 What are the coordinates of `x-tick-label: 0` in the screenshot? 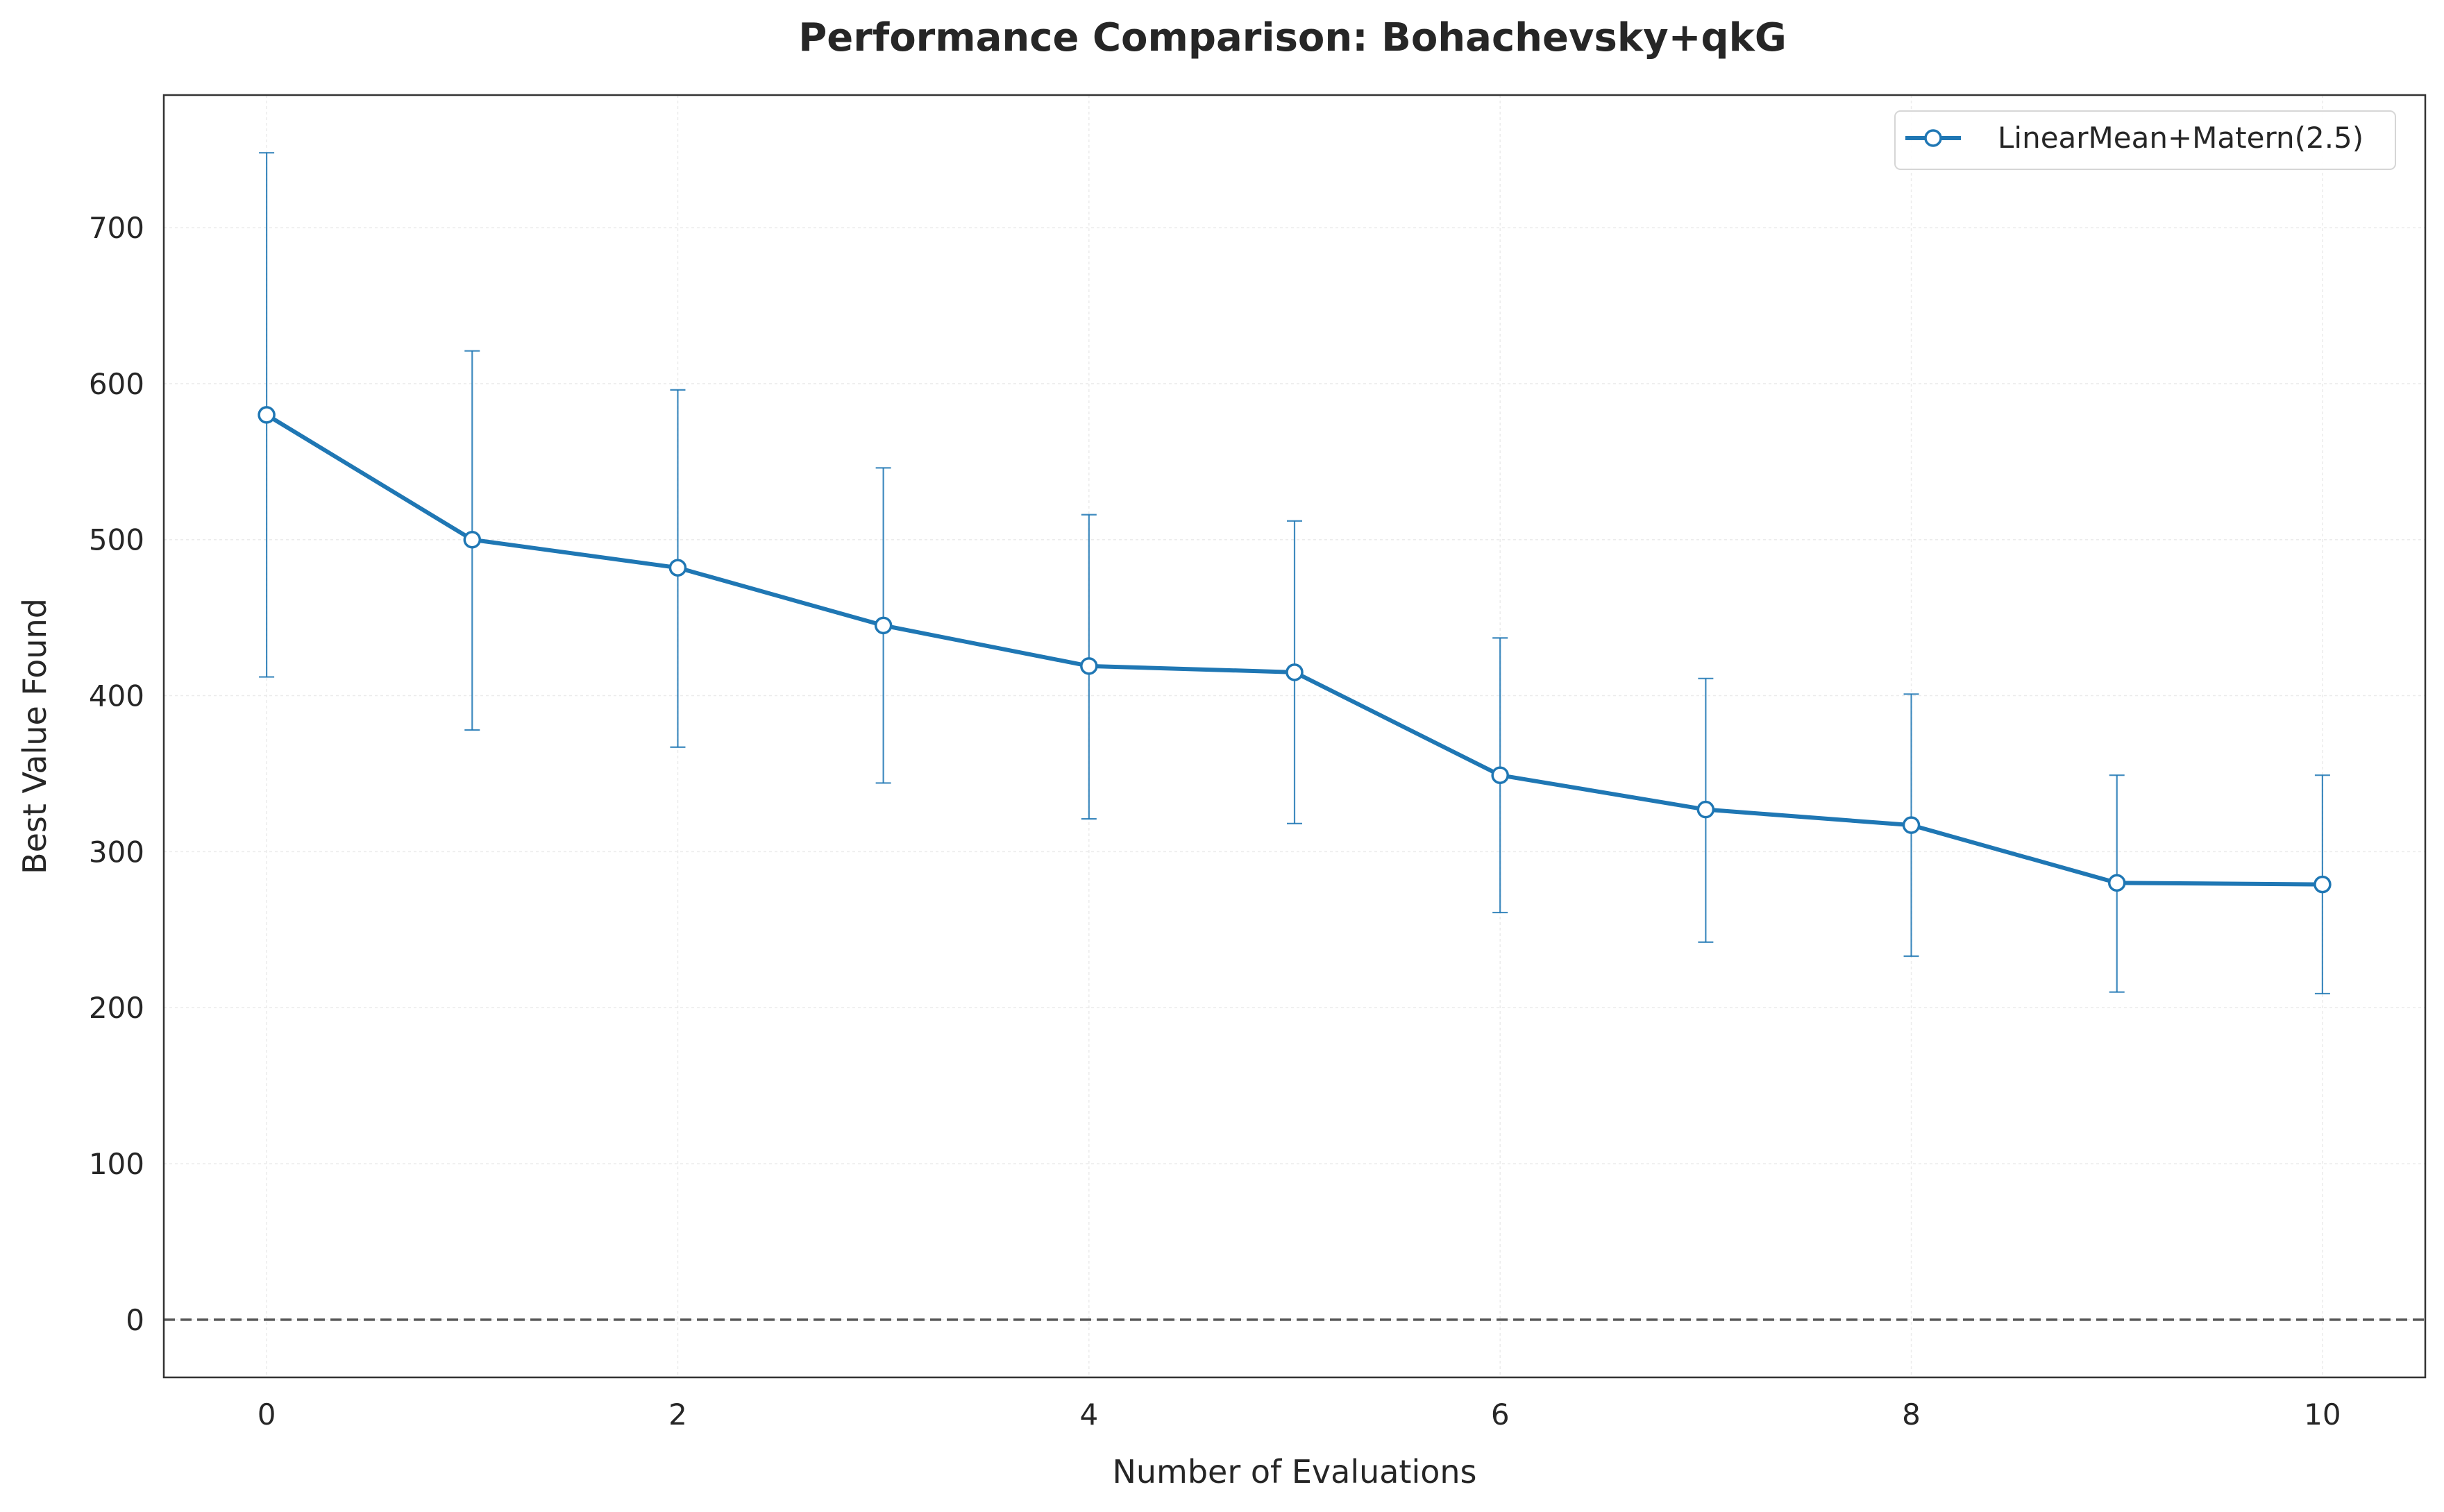 It's located at (267, 1415).